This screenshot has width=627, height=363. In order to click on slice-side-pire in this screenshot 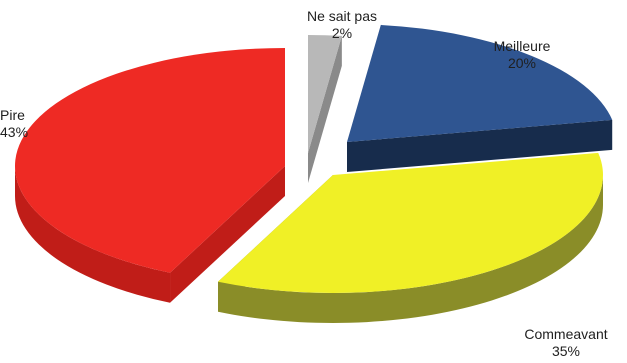, I will do `click(93, 234)`.